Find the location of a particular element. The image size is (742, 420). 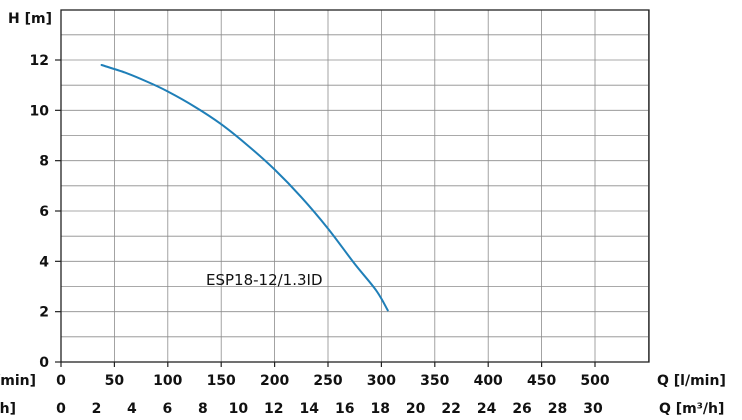

x-axis-ticks-lpm: 0 50 100 150 200 250 300 350 400 450 500 is located at coordinates (333, 375).